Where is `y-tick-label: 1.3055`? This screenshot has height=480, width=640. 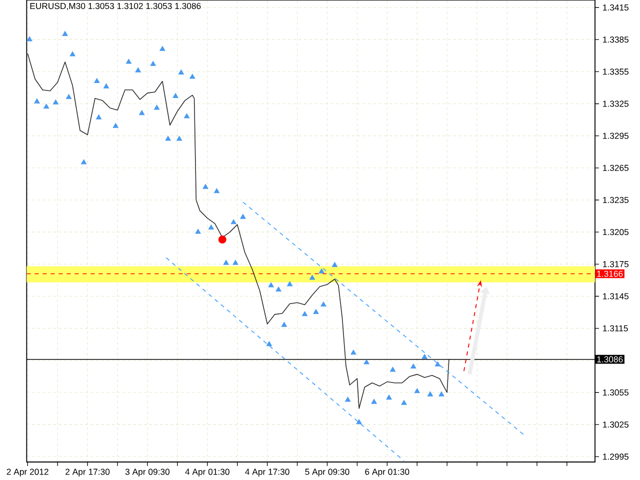
y-tick-label: 1.3055 is located at coordinates (616, 392).